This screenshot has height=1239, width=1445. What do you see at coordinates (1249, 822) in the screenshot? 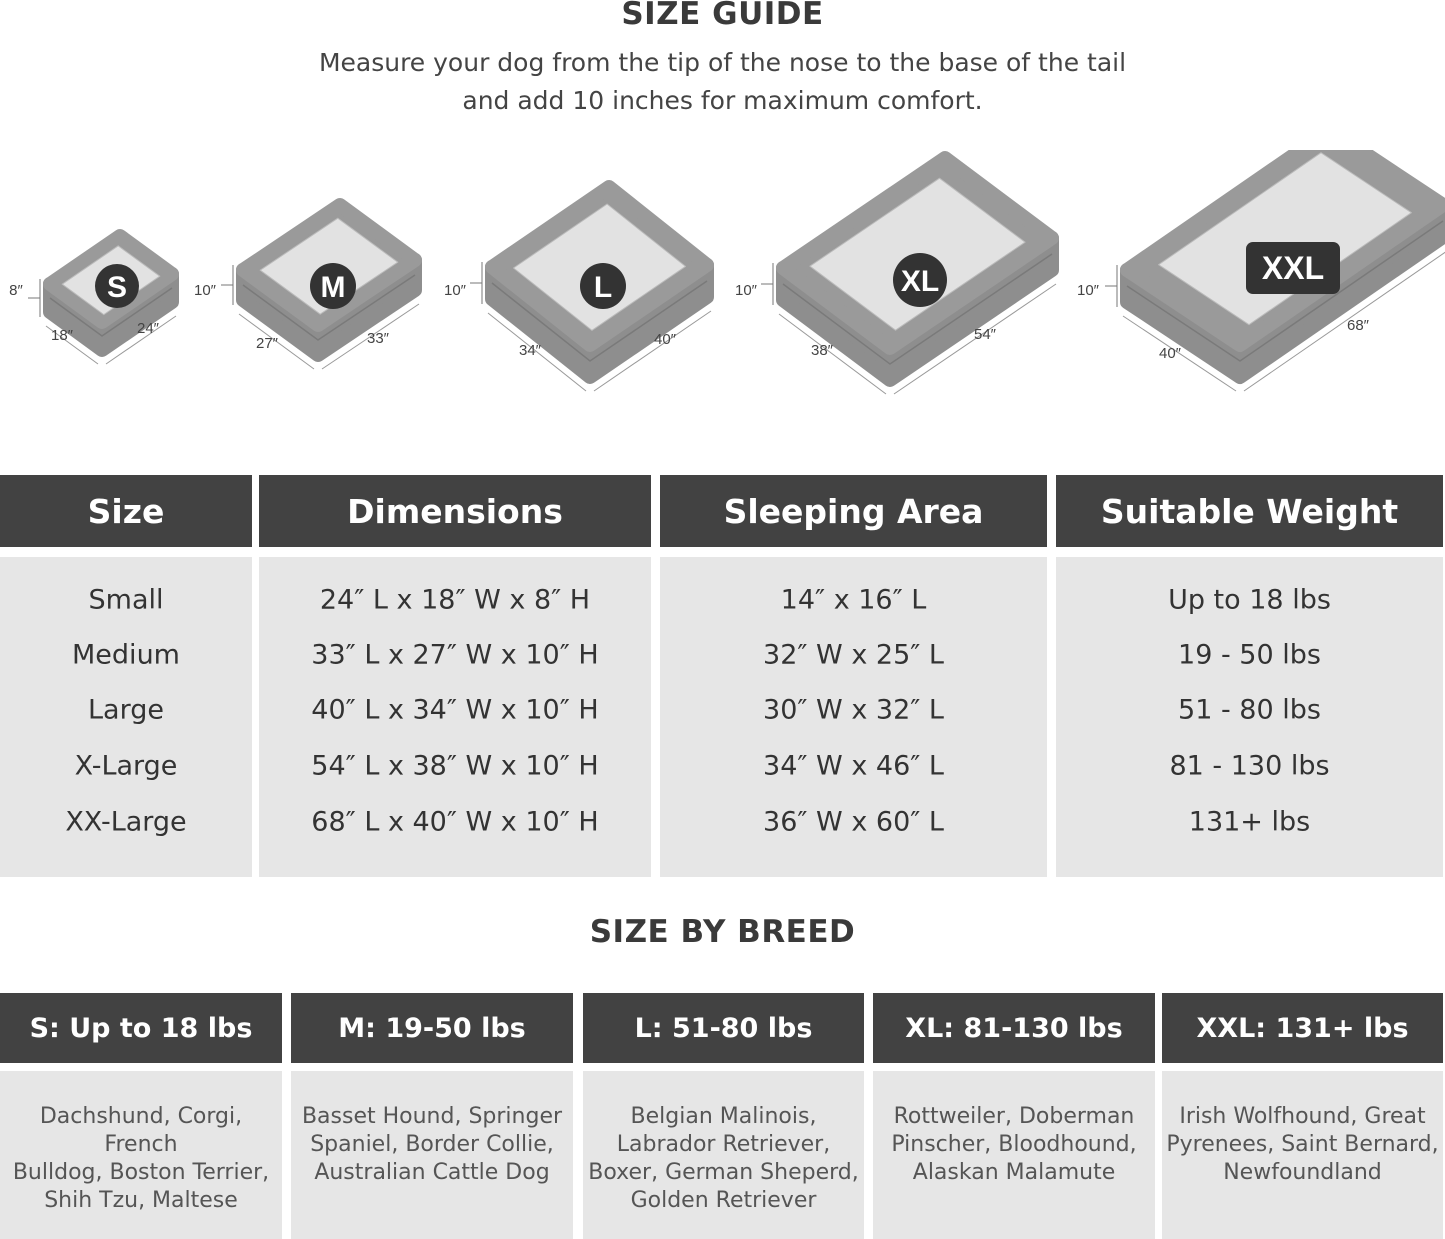
I see `size-table-cell: 131+ lbs` at bounding box center [1249, 822].